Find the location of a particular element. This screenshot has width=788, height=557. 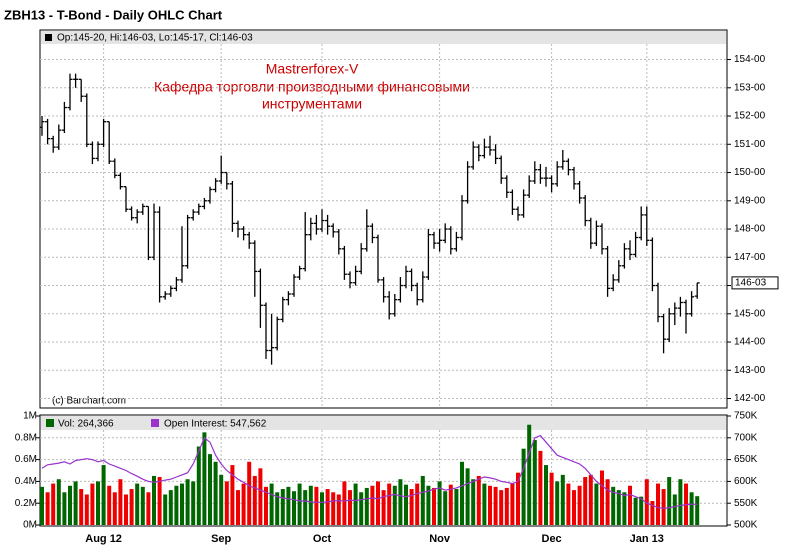

y-tick-label: 142-00 is located at coordinates (750, 398).